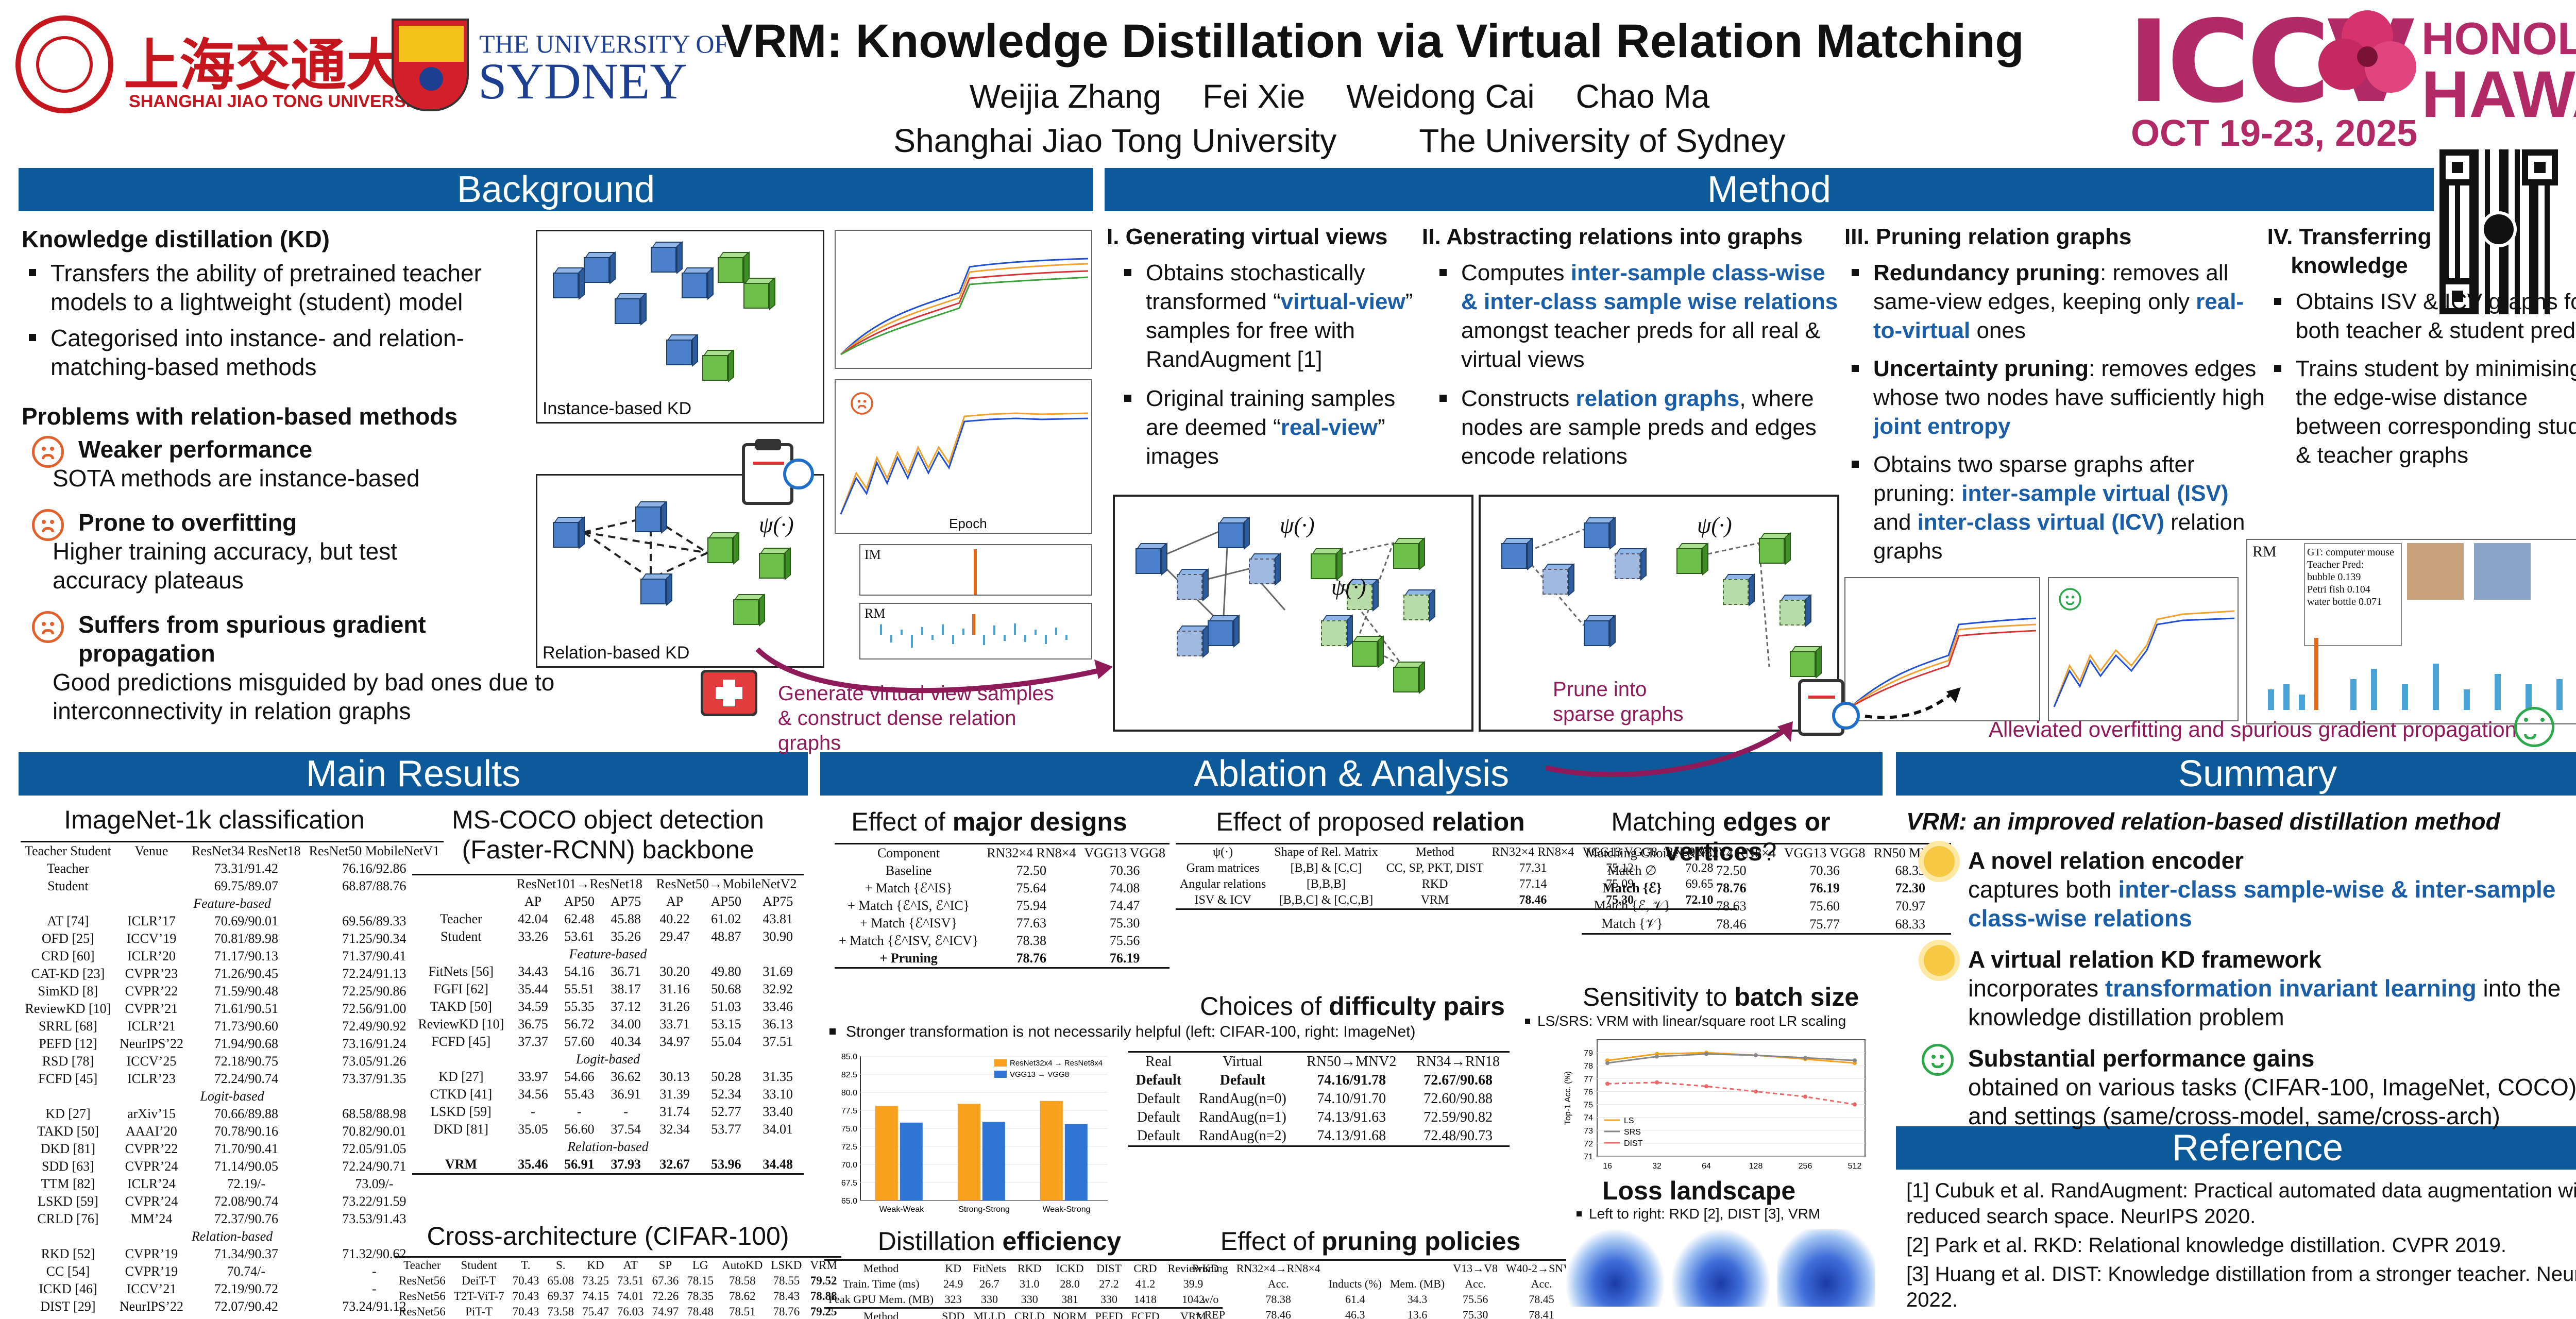  What do you see at coordinates (665, 1296) in the screenshot?
I see `table-cell: 72.26` at bounding box center [665, 1296].